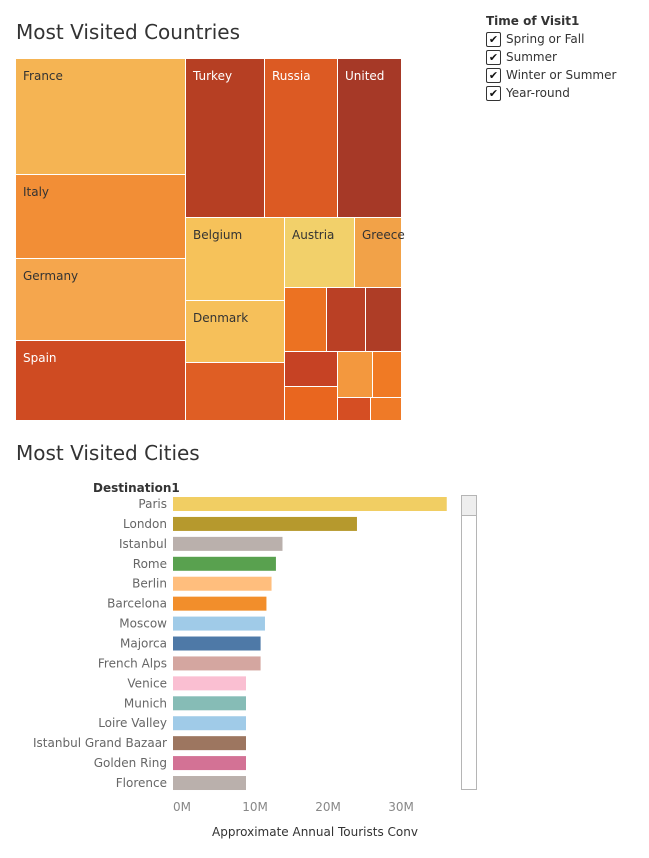  What do you see at coordinates (469, 506) in the screenshot?
I see `scrollbar-thumb` at bounding box center [469, 506].